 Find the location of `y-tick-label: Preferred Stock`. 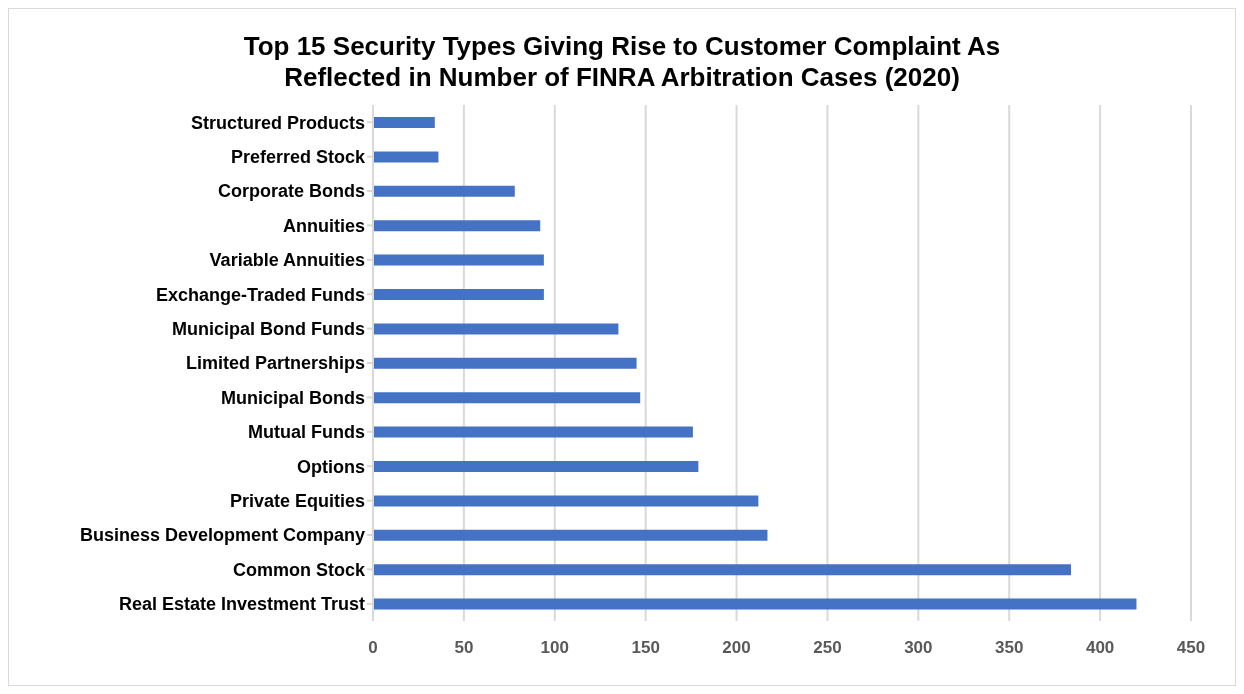

y-tick-label: Preferred Stock is located at coordinates (298, 156).